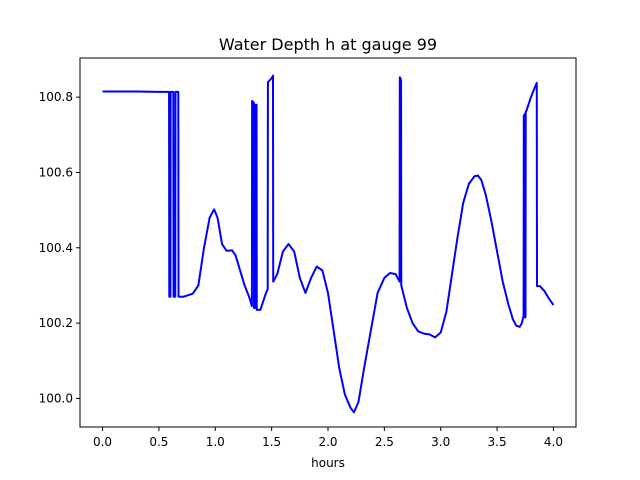 This screenshot has width=640, height=480. What do you see at coordinates (440, 442) in the screenshot?
I see `x-tick-label: 3.0` at bounding box center [440, 442].